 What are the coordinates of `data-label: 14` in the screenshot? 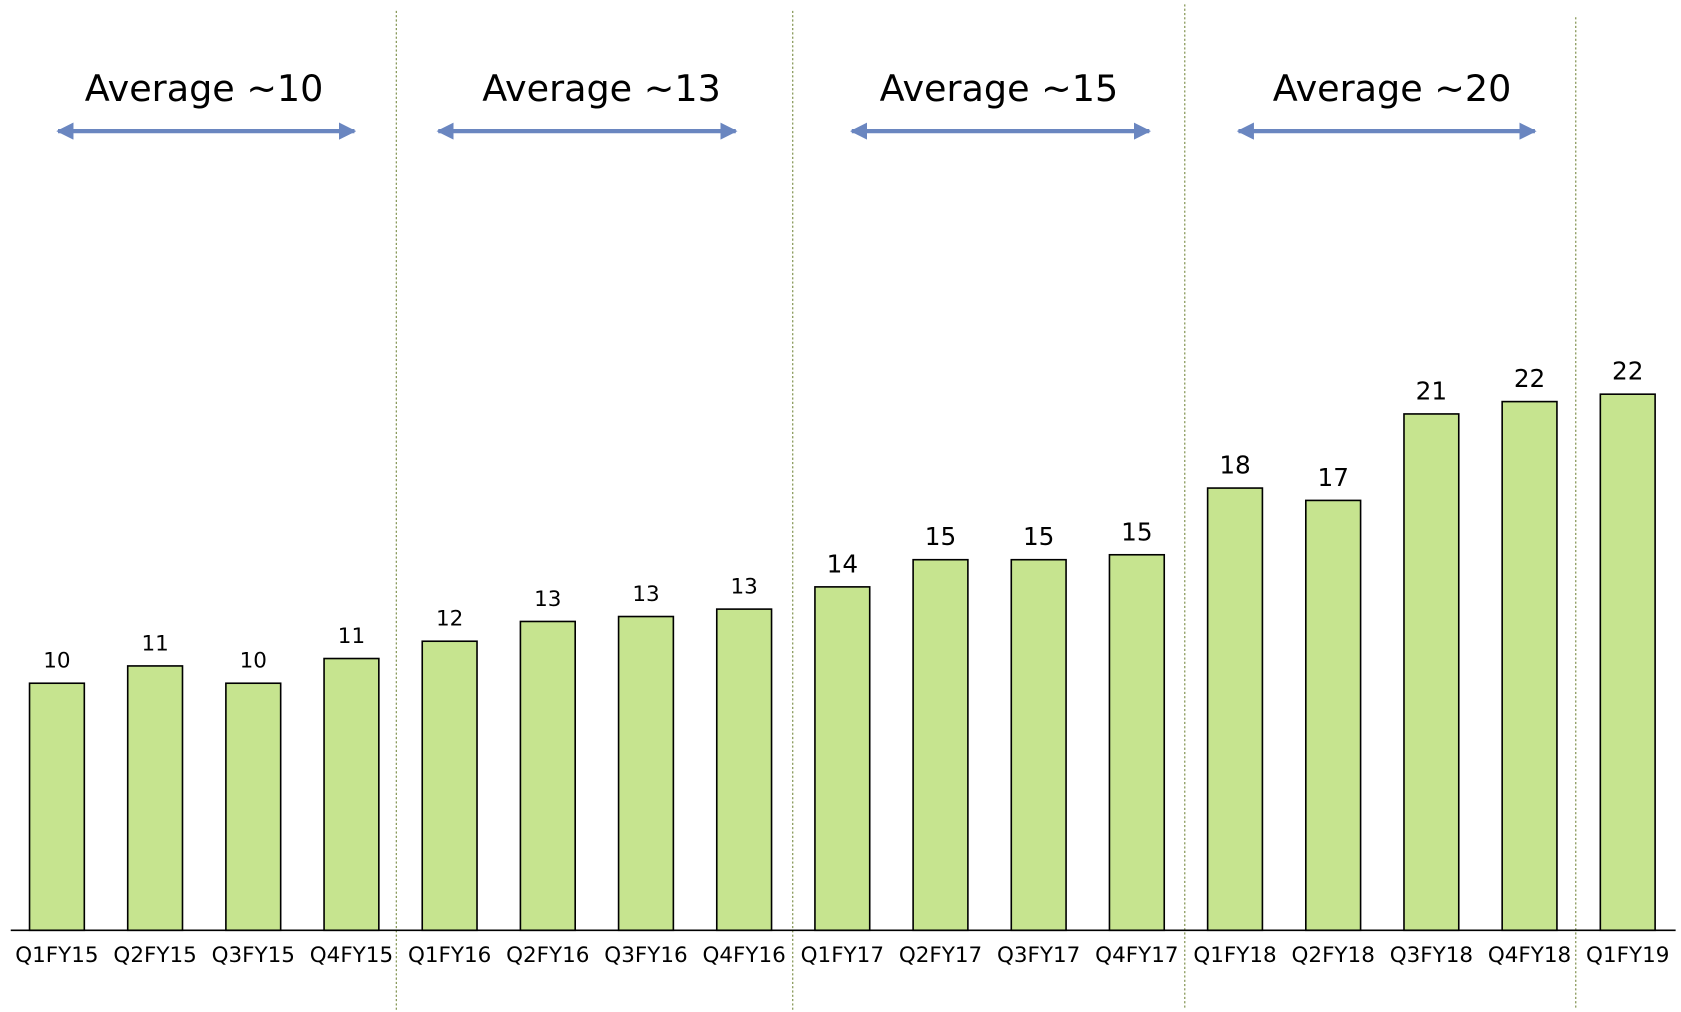 It's located at (842, 563).